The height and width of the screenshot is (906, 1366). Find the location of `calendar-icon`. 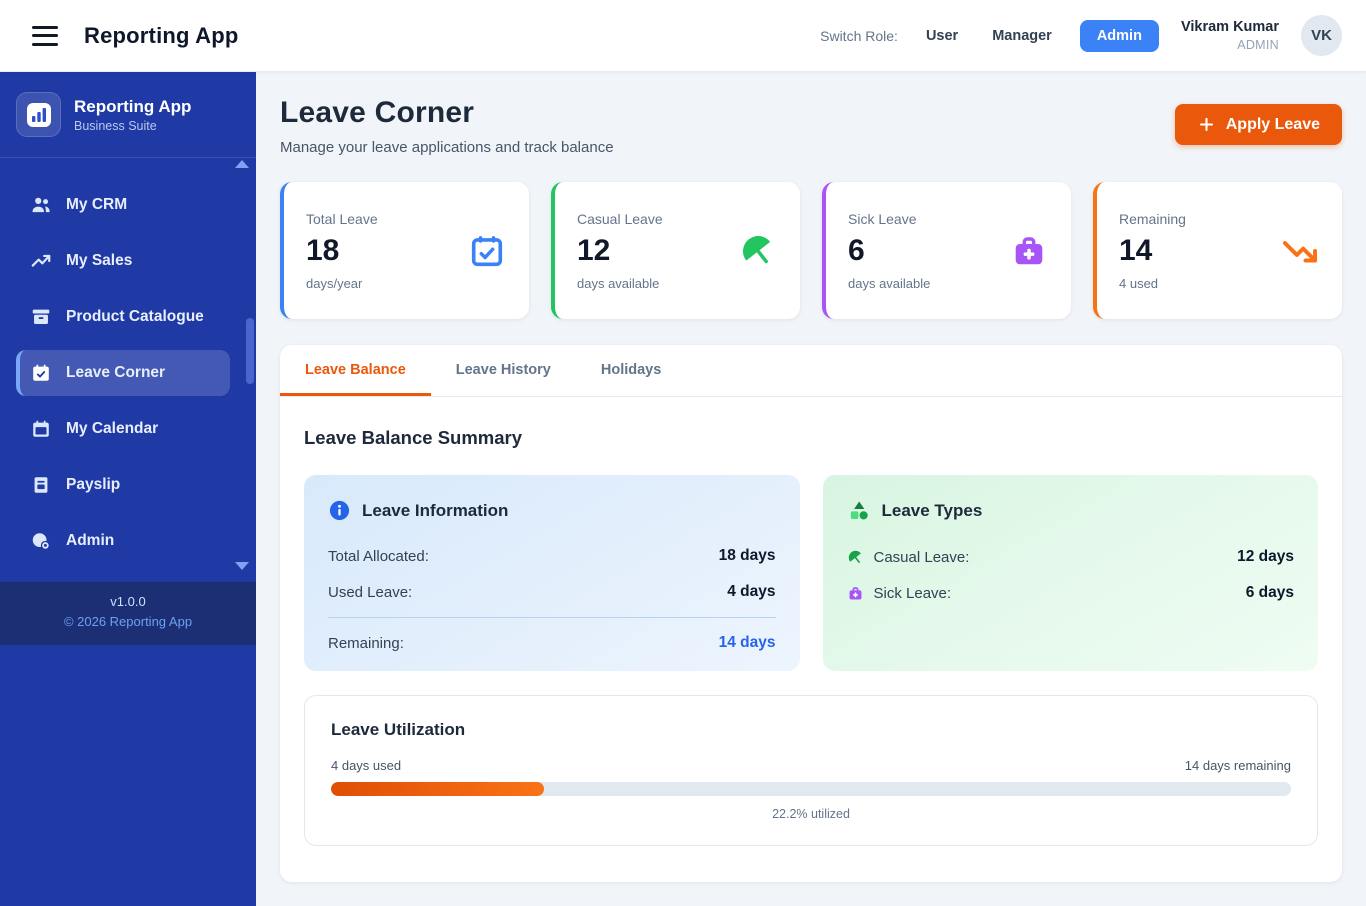

calendar-icon is located at coordinates (41, 429).